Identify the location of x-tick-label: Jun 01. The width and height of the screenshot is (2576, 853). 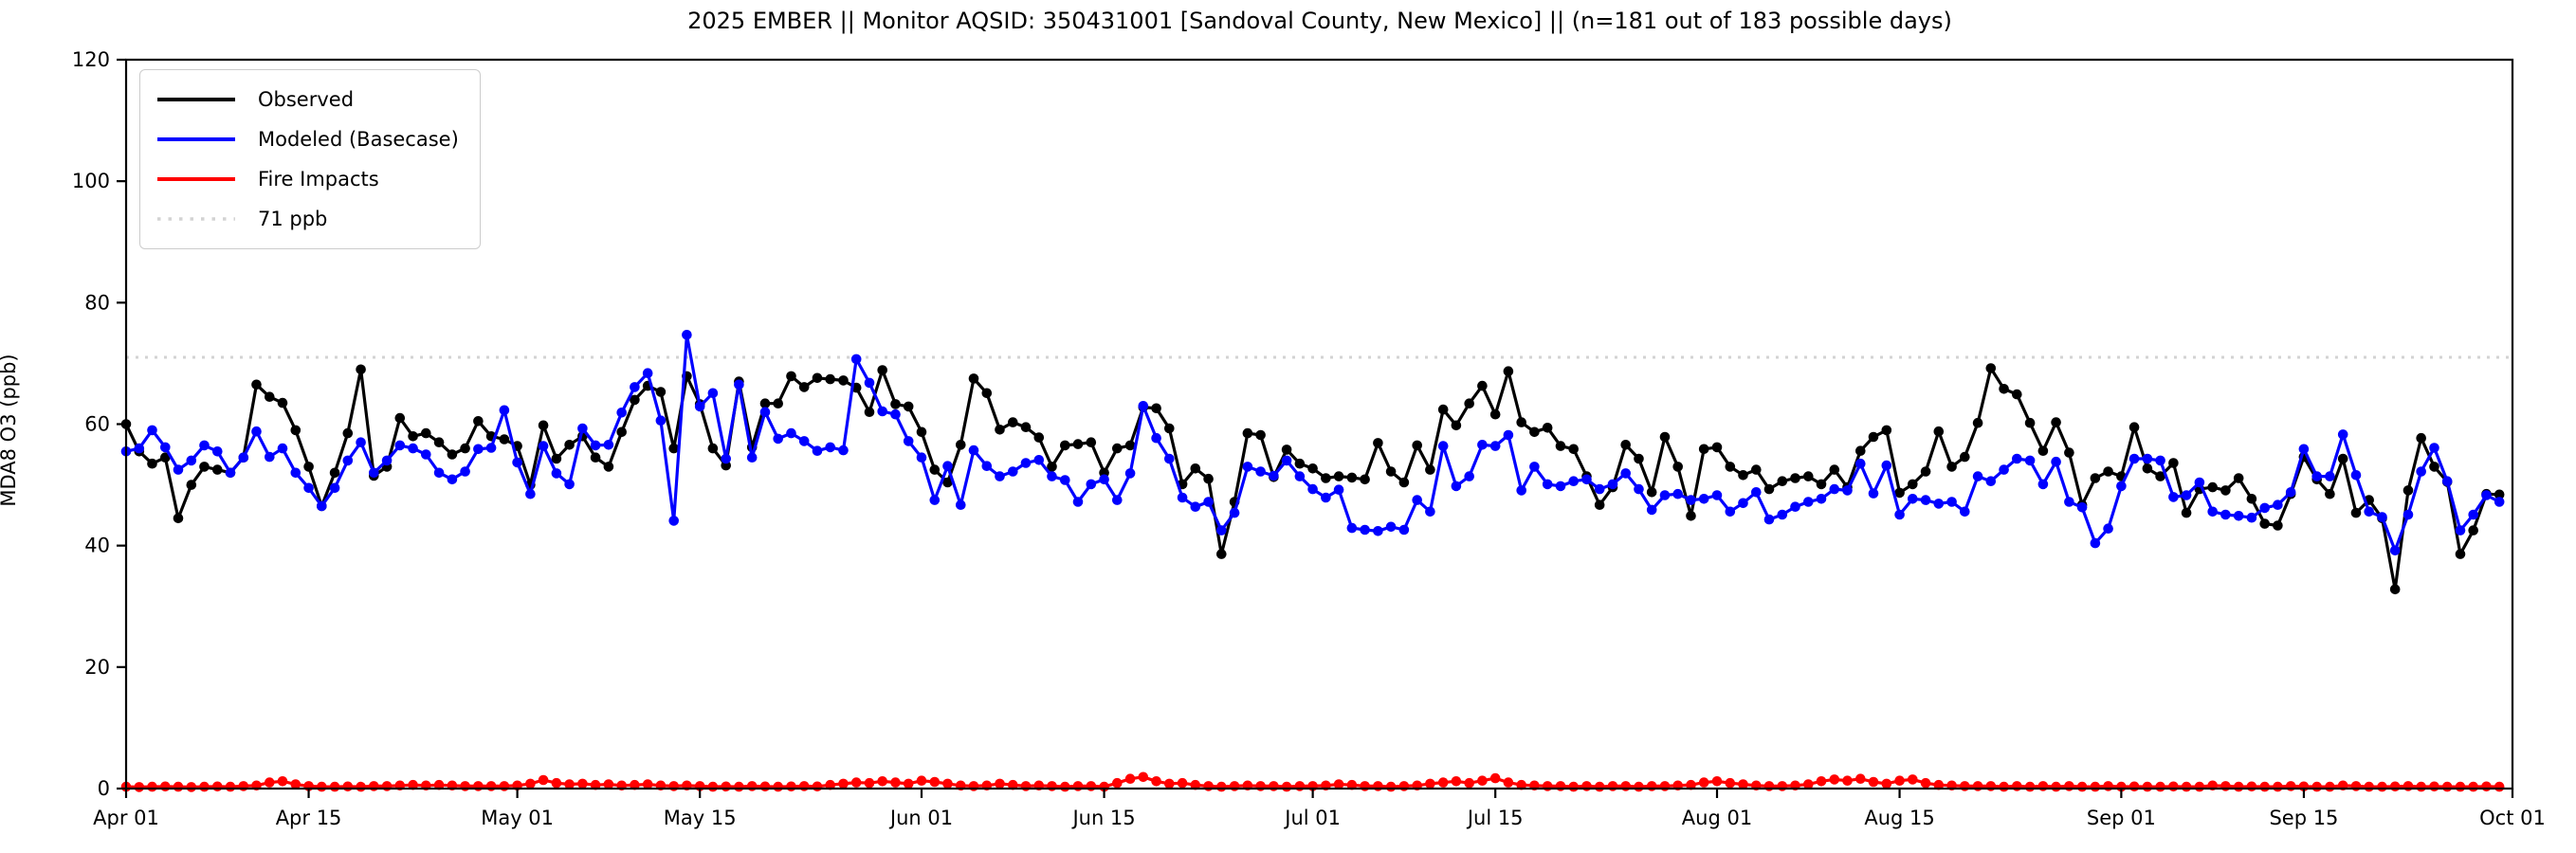
(920, 818).